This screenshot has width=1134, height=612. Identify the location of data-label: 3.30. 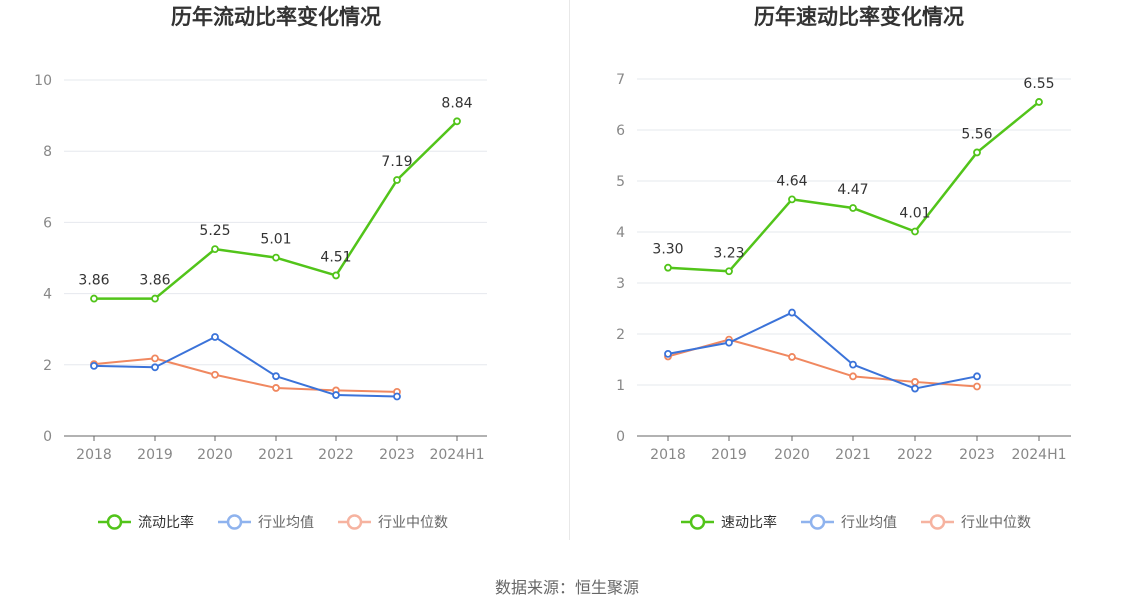
(667, 250).